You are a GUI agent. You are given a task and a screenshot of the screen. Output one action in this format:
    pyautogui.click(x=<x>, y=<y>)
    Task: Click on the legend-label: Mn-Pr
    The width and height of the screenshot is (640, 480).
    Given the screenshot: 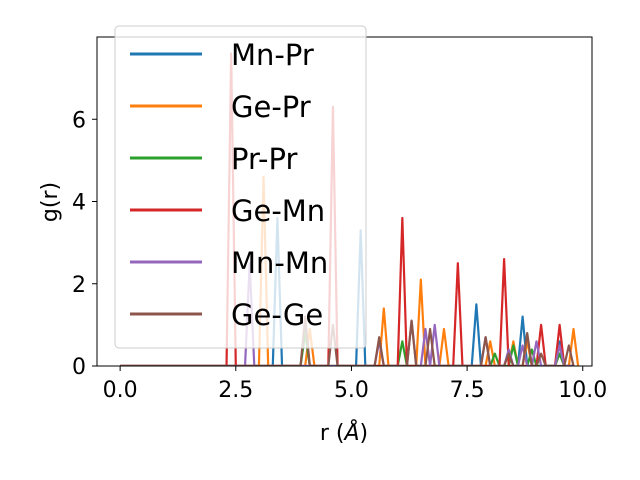 What is the action you would take?
    pyautogui.click(x=272, y=55)
    